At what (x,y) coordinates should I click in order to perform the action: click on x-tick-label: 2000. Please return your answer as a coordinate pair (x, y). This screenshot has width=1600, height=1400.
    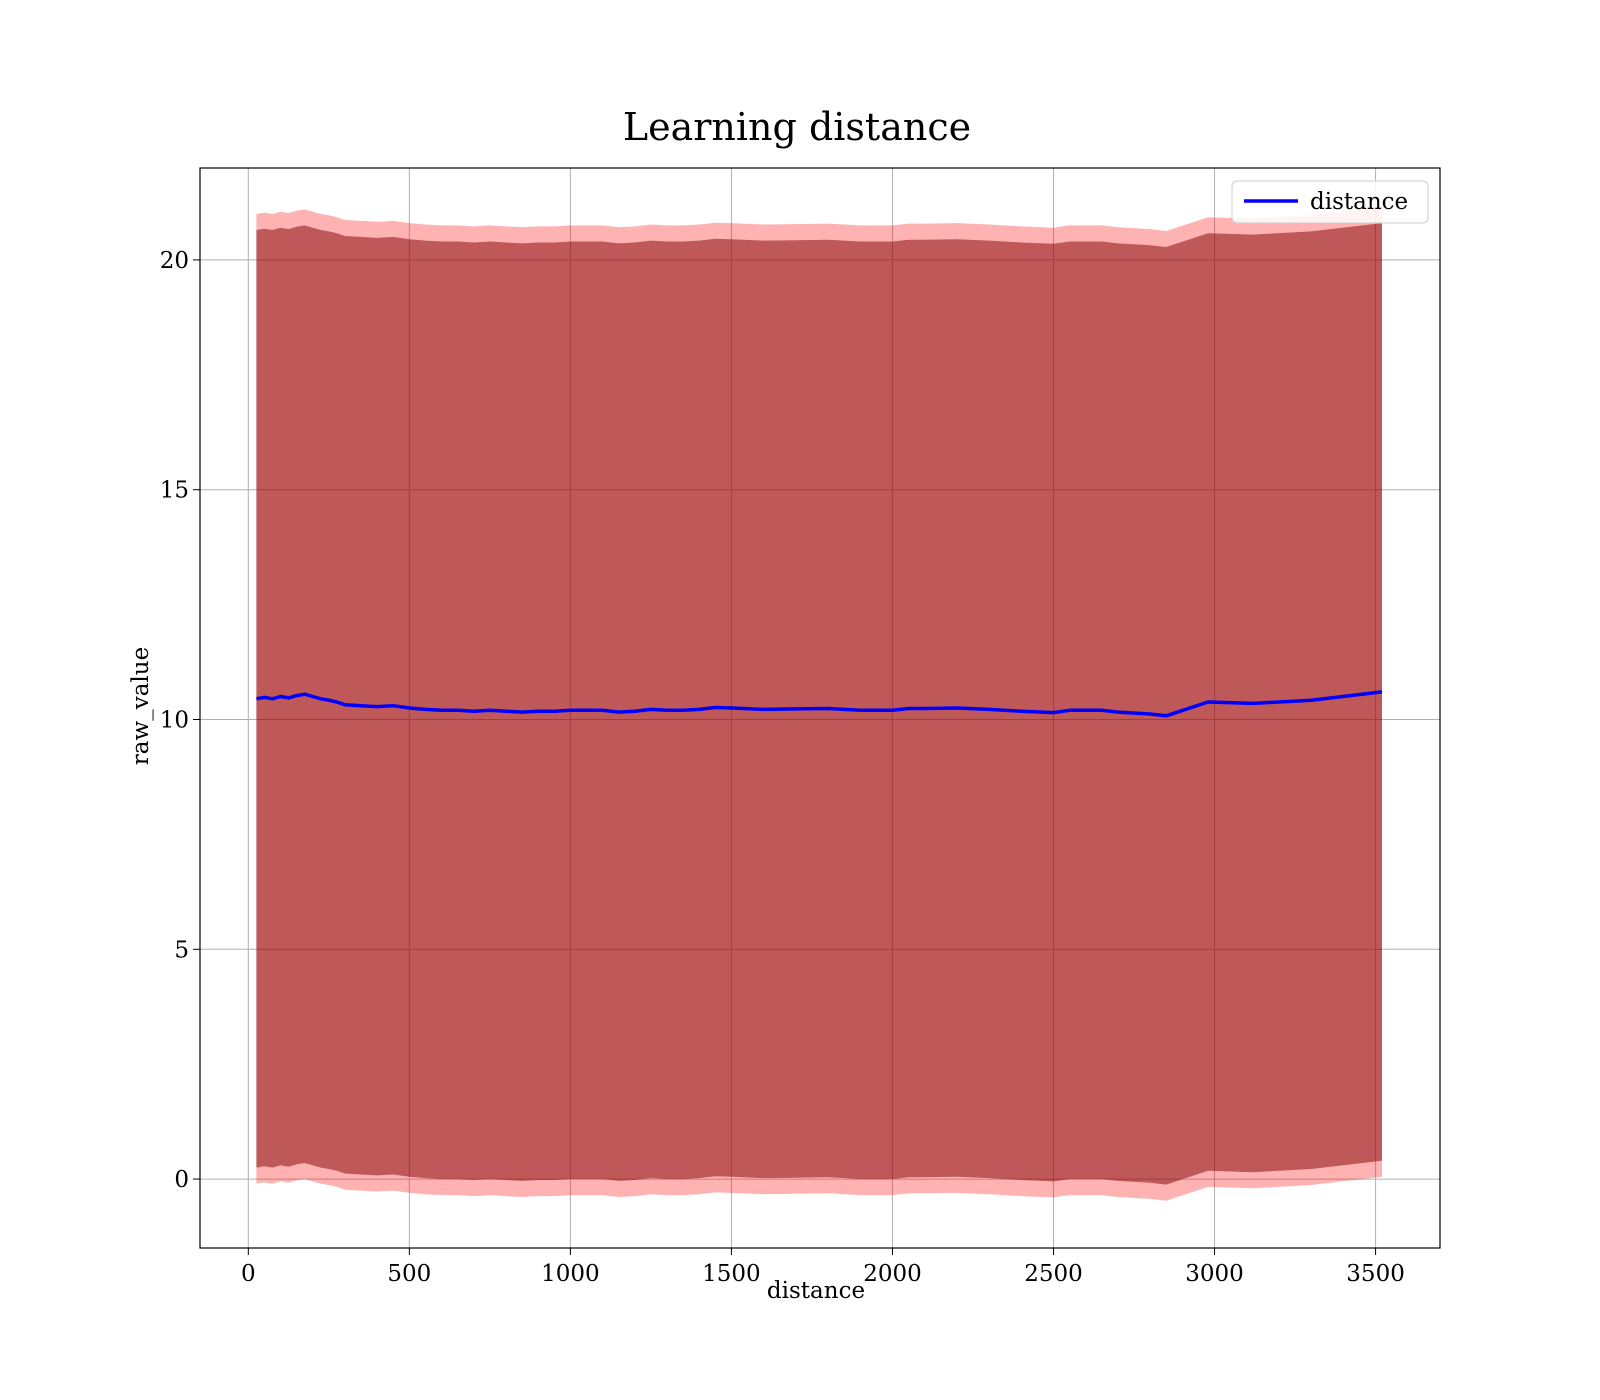
    Looking at the image, I should click on (892, 1274).